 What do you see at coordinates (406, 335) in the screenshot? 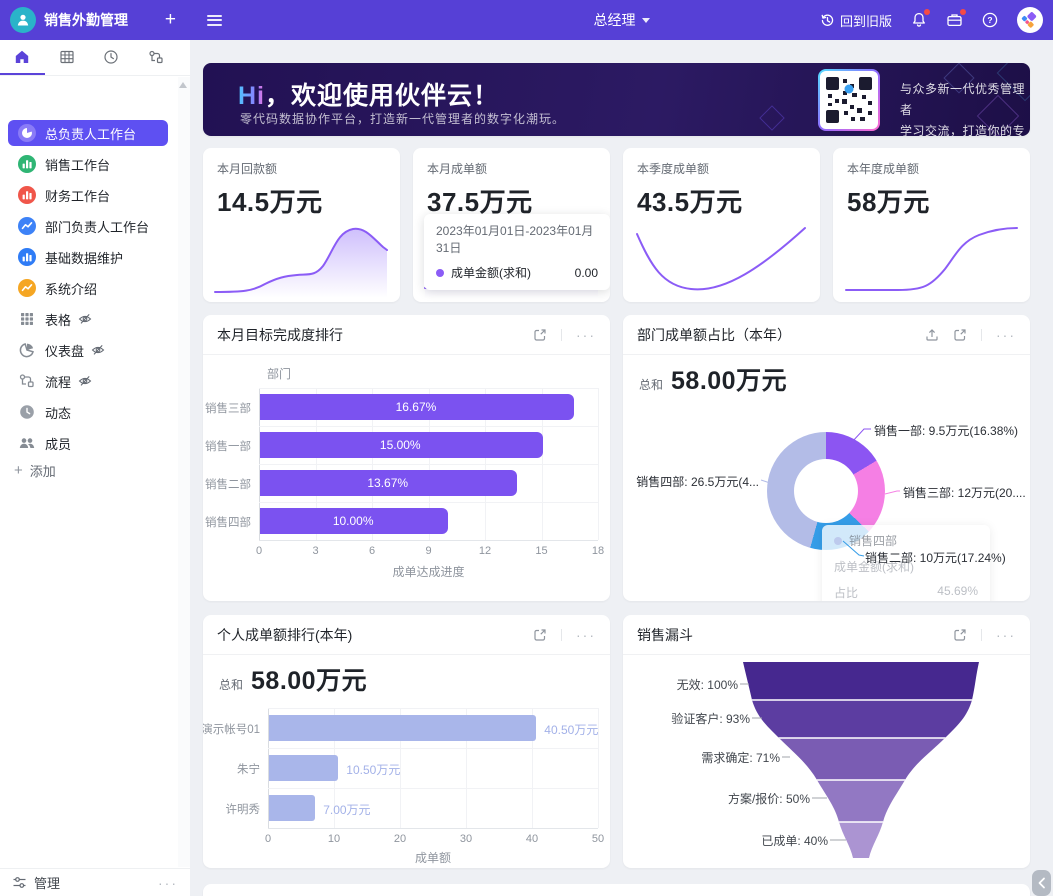
I see `card-header: 本月目标完成度排行 ···` at bounding box center [406, 335].